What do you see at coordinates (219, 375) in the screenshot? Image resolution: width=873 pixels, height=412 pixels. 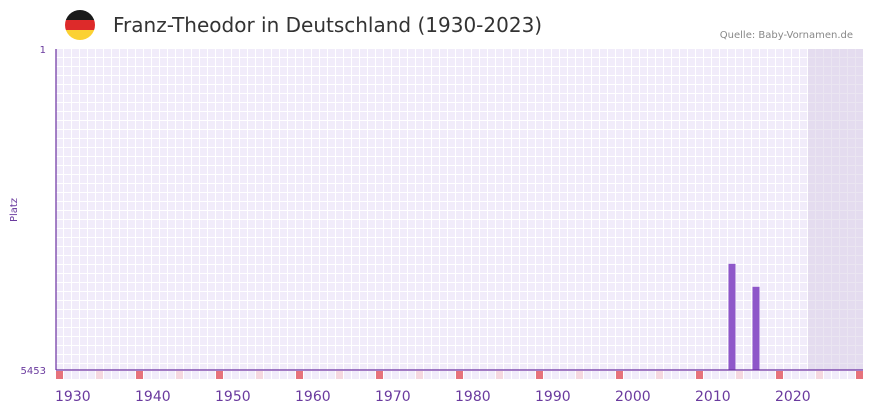 I see `year-marker-1950` at bounding box center [219, 375].